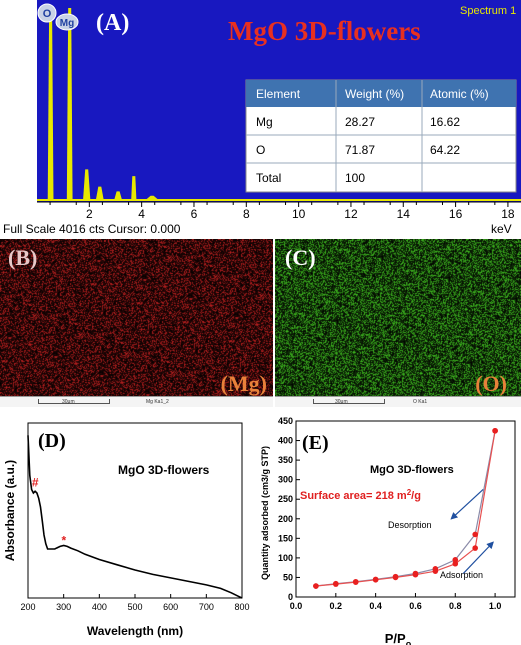 Image resolution: width=521 pixels, height=645 pixels. What do you see at coordinates (157, 402) in the screenshot?
I see `map-label: Mg Ka1_2` at bounding box center [157, 402].